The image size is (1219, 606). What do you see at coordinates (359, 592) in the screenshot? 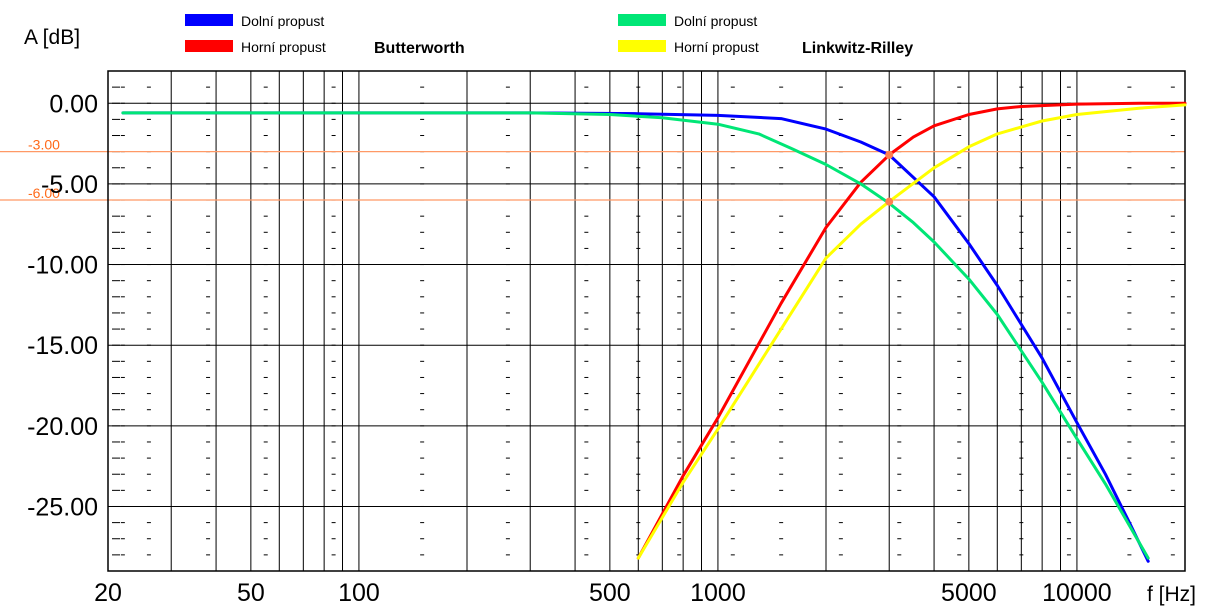
I see `x-tick-label: 100` at bounding box center [359, 592].